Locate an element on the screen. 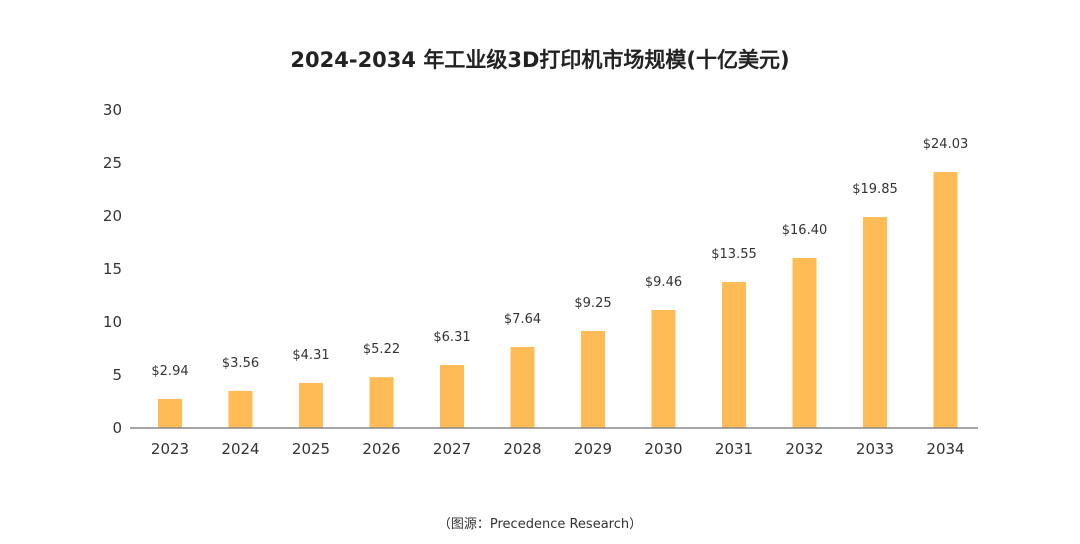 The width and height of the screenshot is (1080, 544). x-tick-label: 2030 is located at coordinates (663, 449).